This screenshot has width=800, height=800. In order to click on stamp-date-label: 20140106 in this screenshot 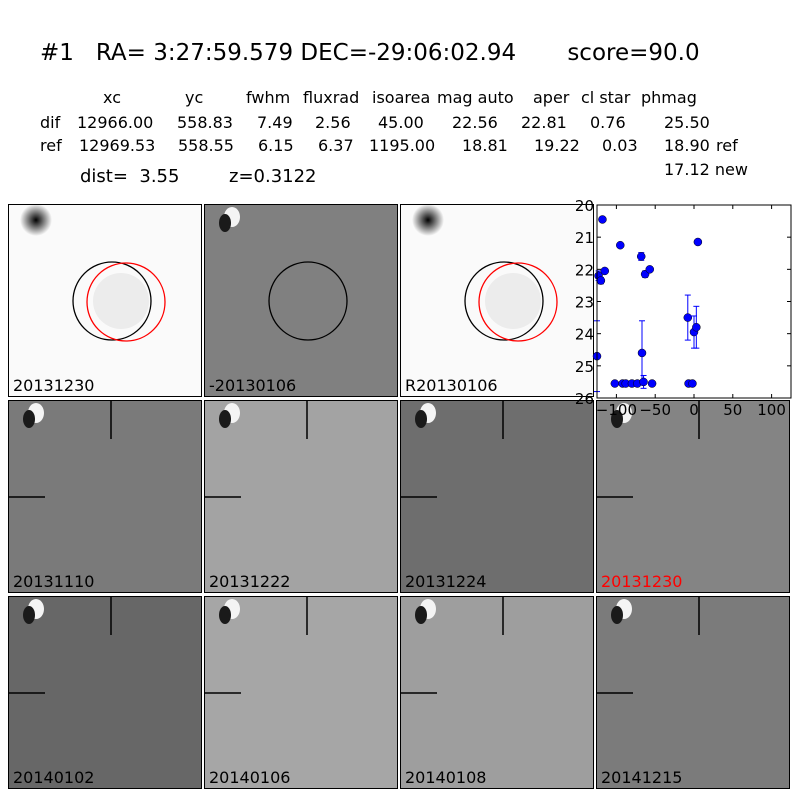, I will do `click(250, 777)`.